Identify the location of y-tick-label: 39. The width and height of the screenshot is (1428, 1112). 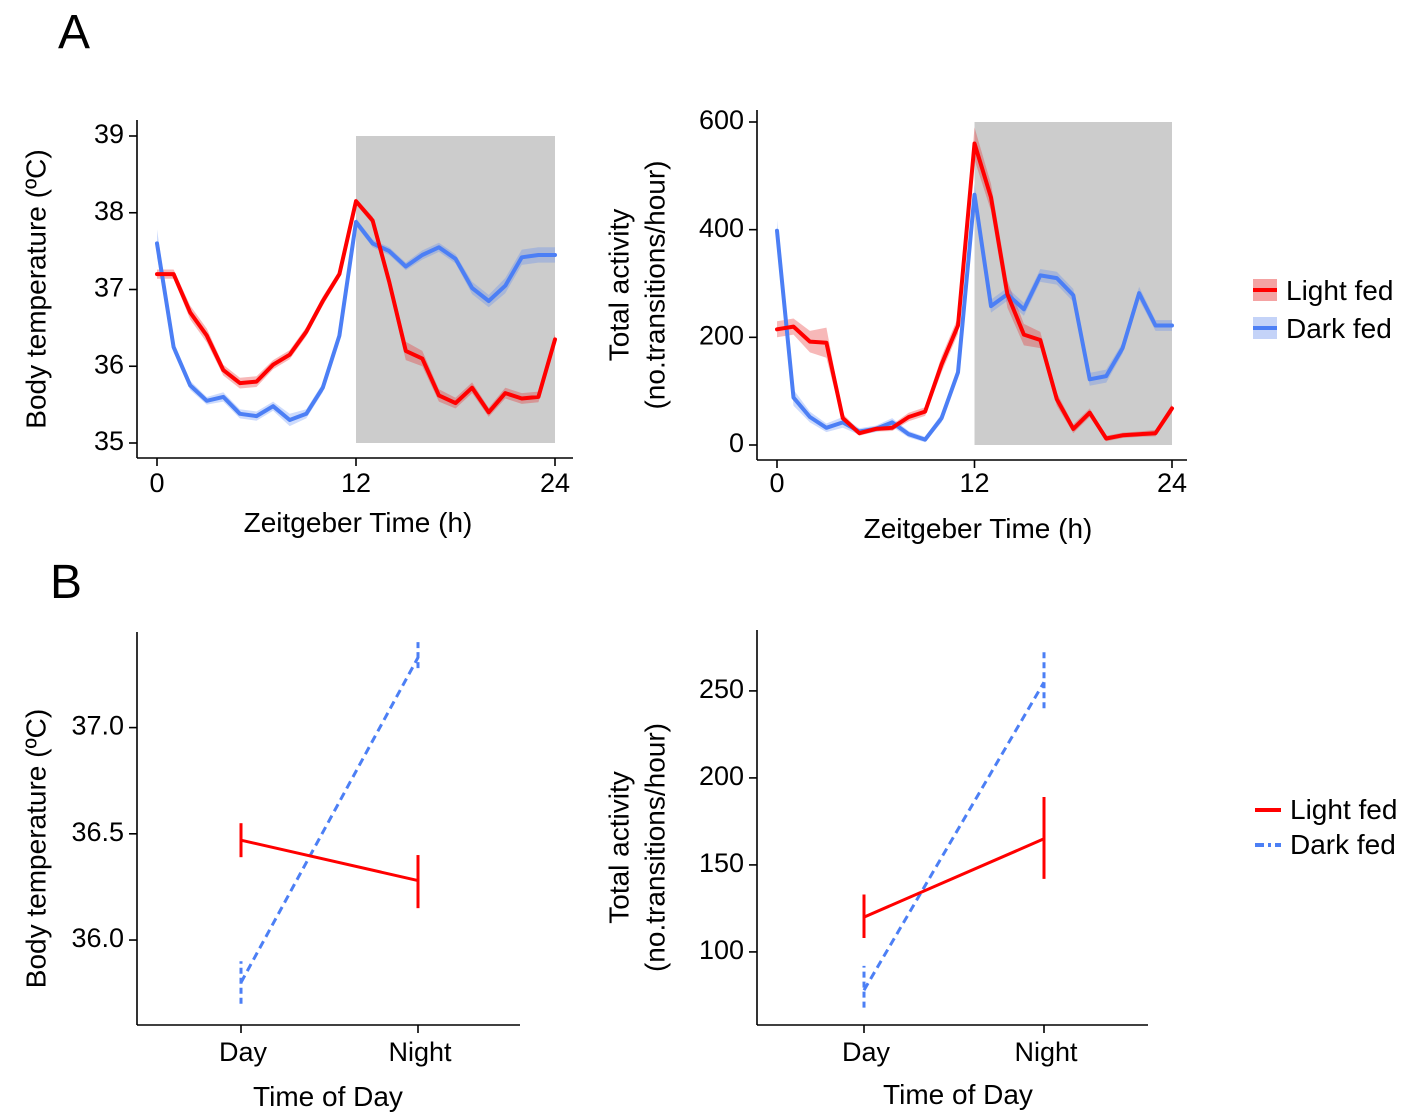
(109, 134).